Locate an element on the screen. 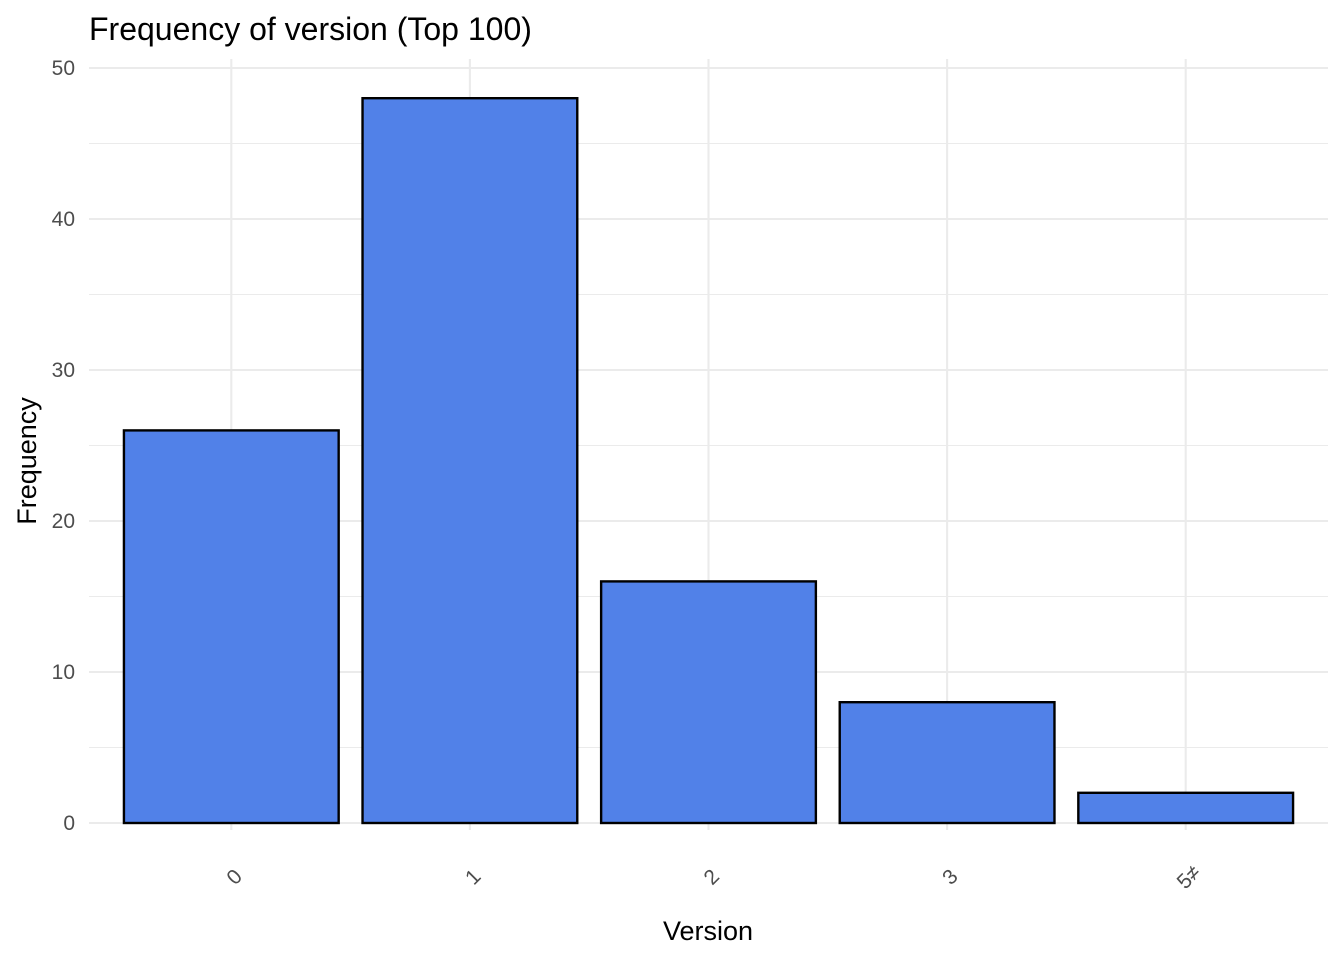 The image size is (1344, 960). y-tick-label: 30 is located at coordinates (63, 370).